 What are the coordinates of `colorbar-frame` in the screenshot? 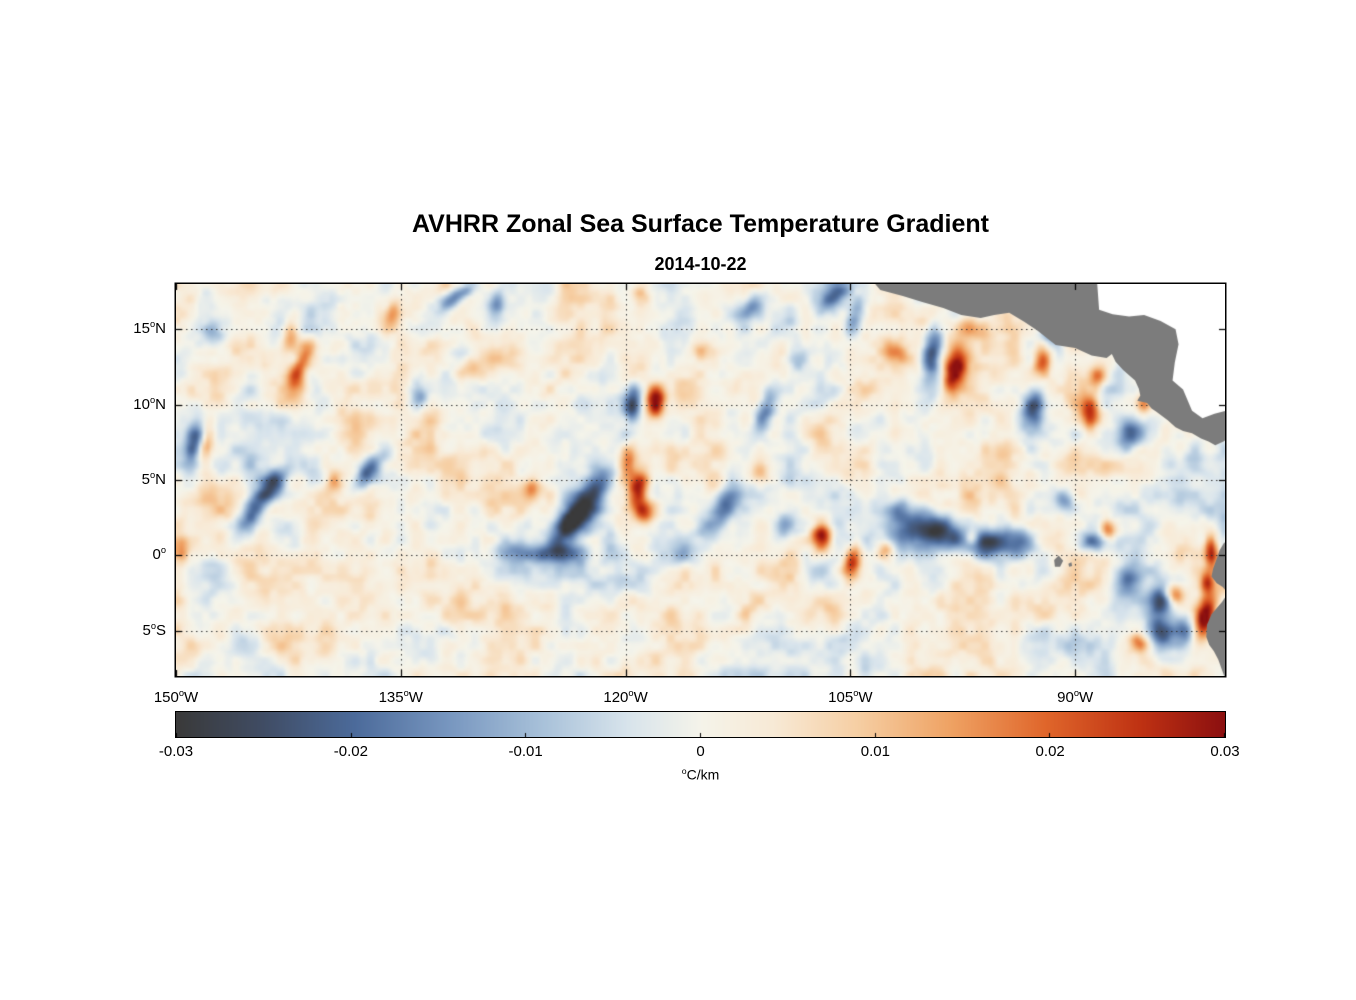 It's located at (700, 724).